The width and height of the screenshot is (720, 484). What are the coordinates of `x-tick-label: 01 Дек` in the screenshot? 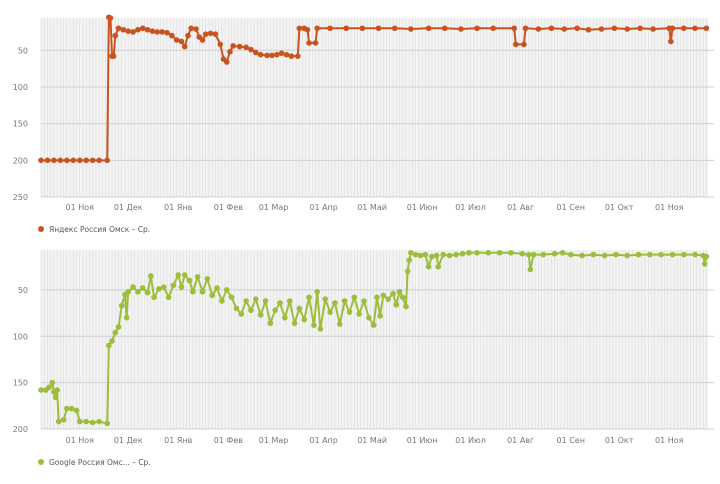 It's located at (128, 440).